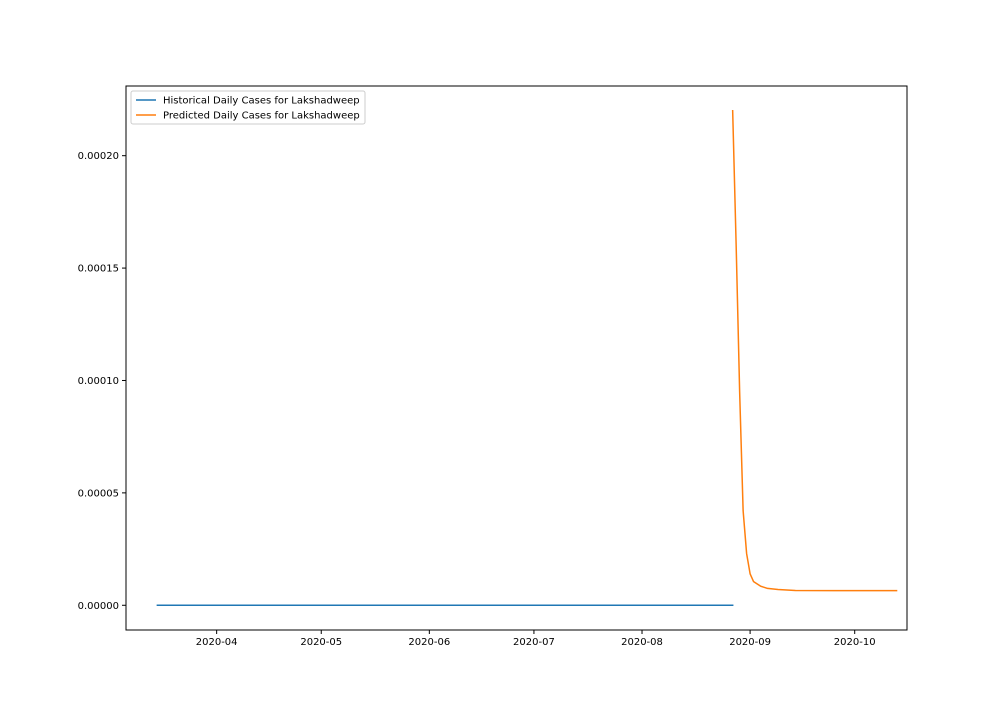  Describe the element at coordinates (217, 642) in the screenshot. I see `x-tick-label: 2020-04` at that location.